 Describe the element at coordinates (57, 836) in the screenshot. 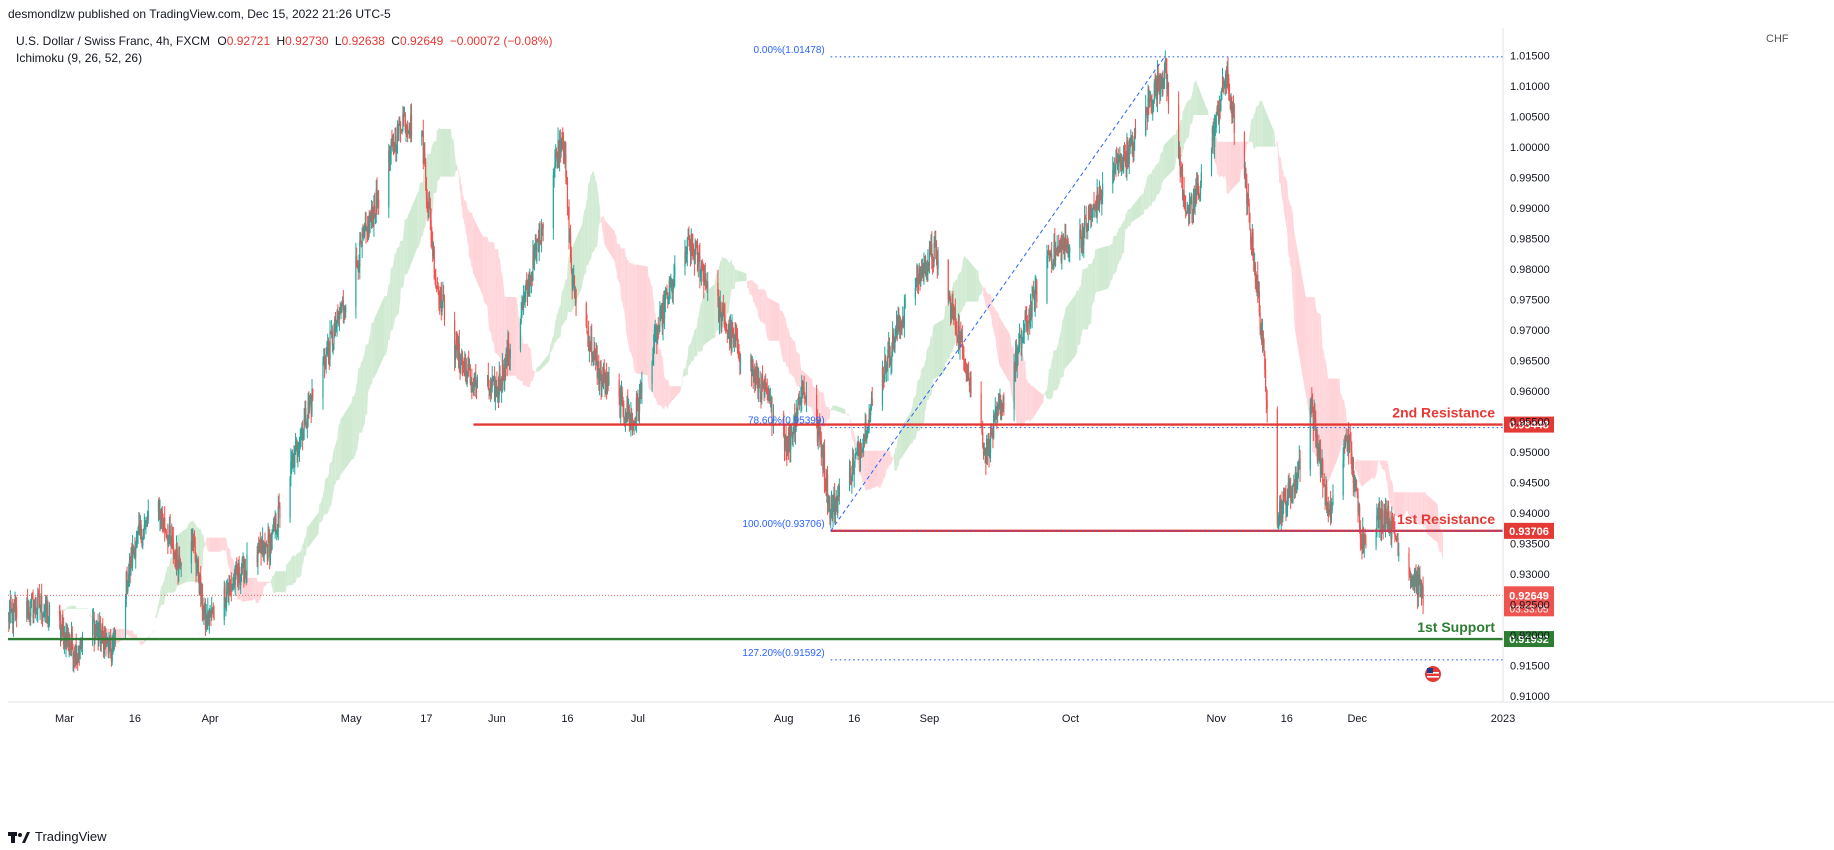

I see `tradingview-footer: TradingView` at that location.